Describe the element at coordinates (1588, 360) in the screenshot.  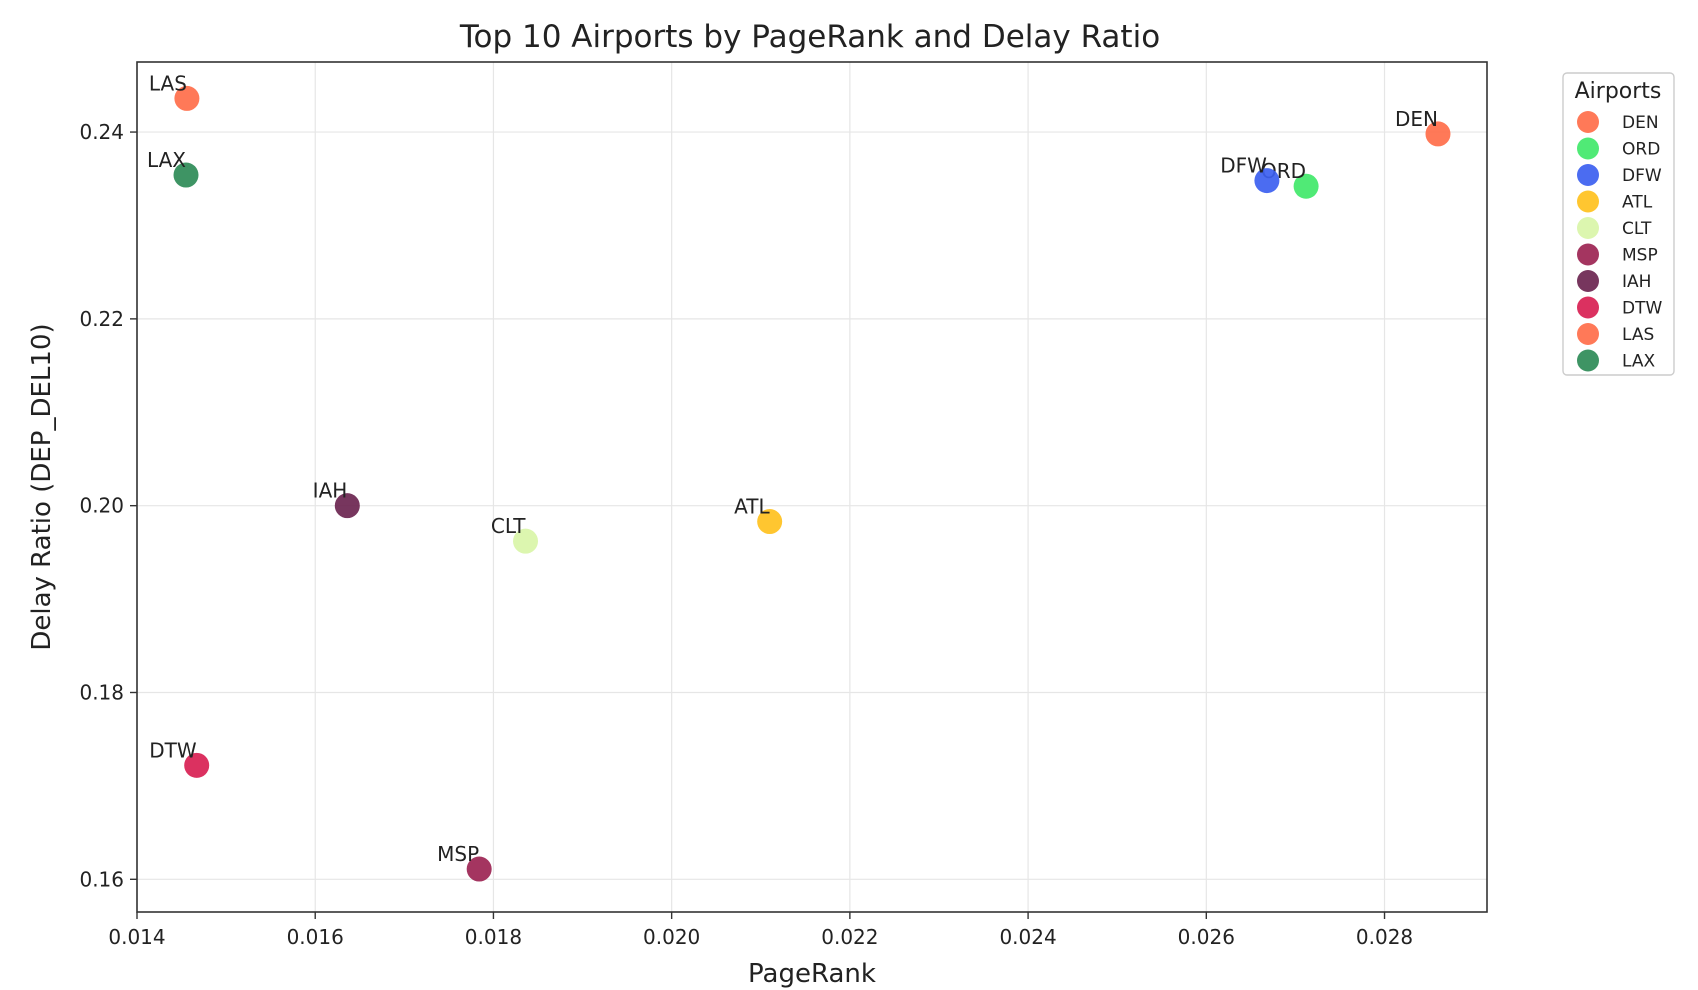
I see `legend-marker-lax` at that location.